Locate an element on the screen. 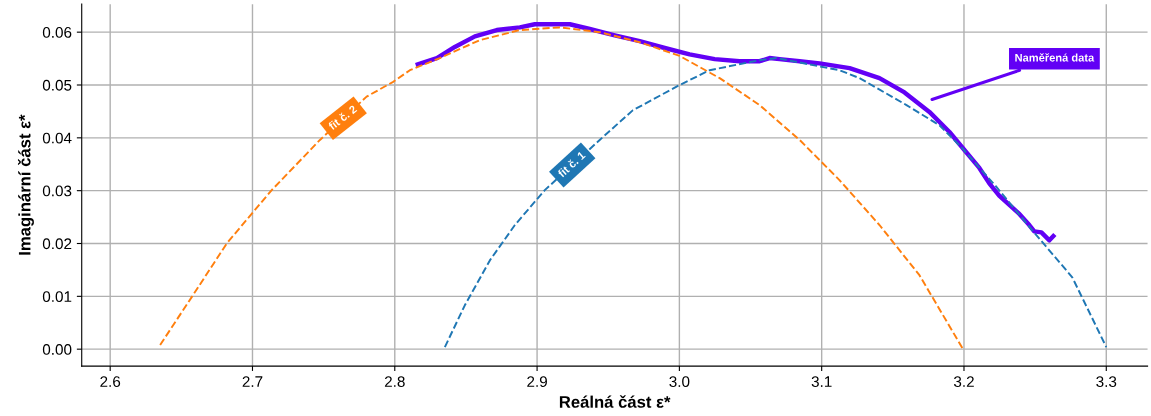 This screenshot has width=1151, height=416. y-tick-label: 0.05 is located at coordinates (57, 85).